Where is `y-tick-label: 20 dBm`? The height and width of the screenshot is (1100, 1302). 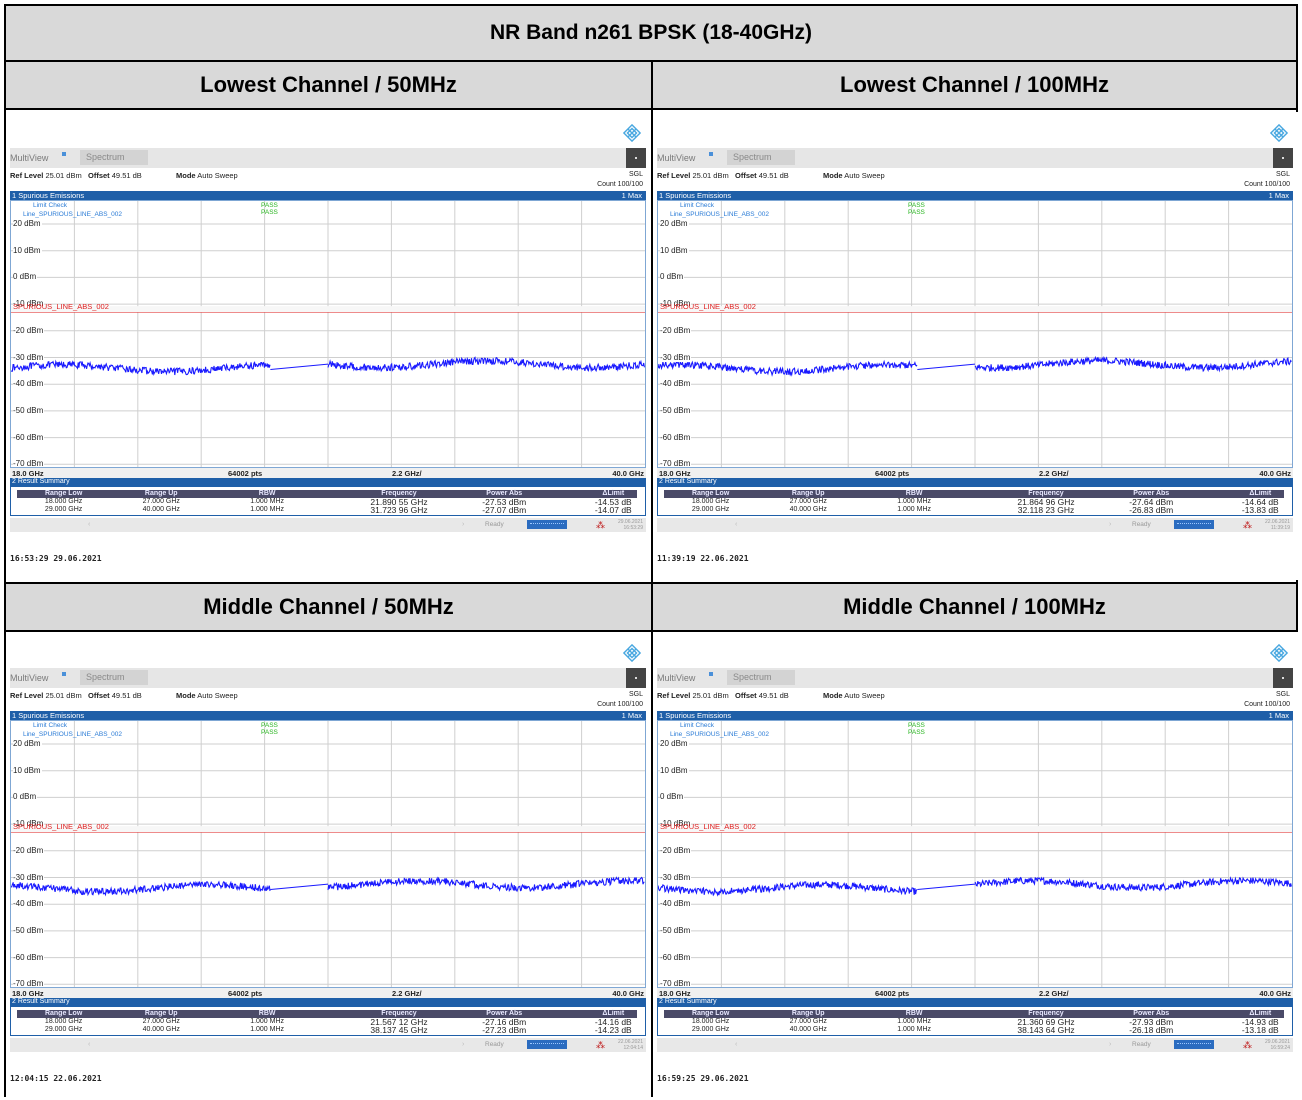 y-tick-label: 20 dBm is located at coordinates (674, 743).